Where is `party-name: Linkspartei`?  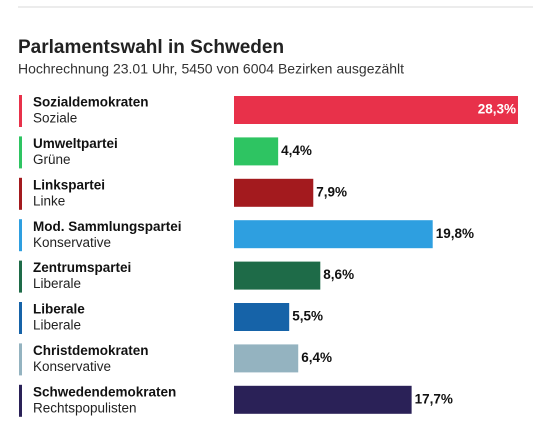
party-name: Linkspartei is located at coordinates (69, 184).